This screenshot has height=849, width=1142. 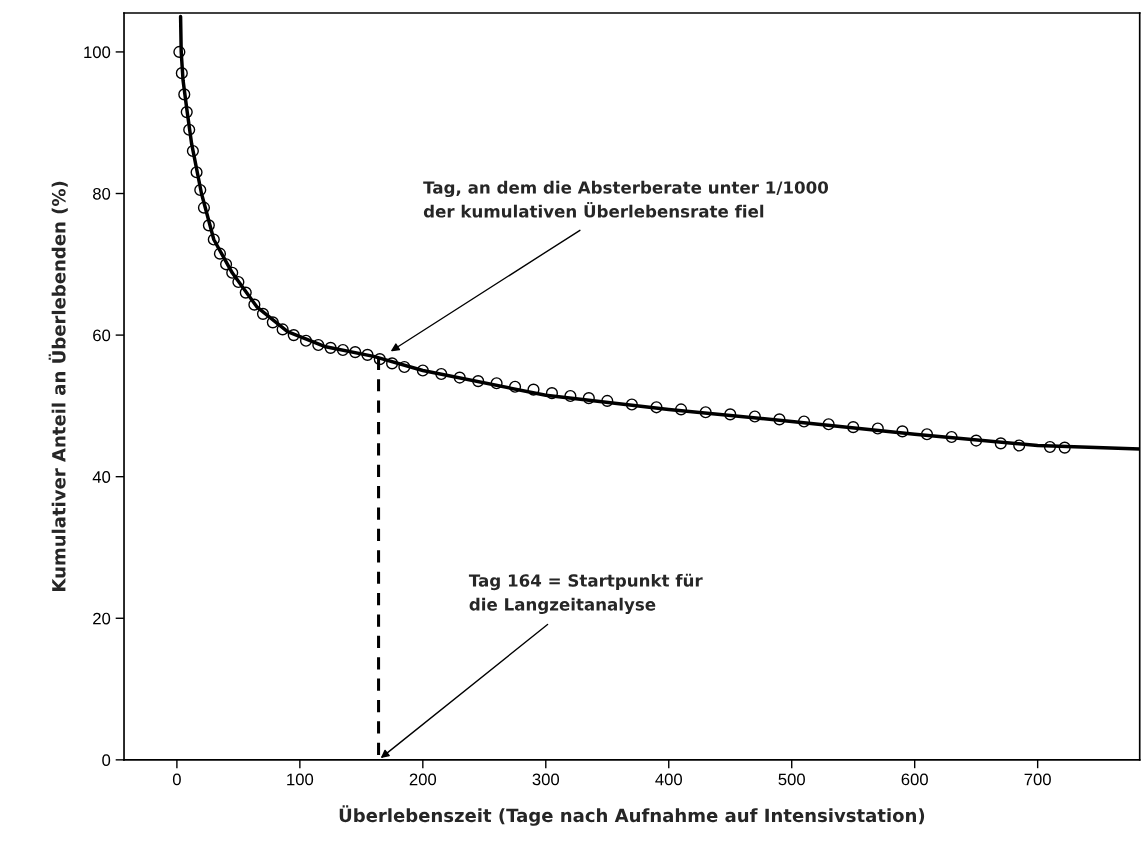 I want to click on y-tick-label: 60, so click(x=102, y=335).